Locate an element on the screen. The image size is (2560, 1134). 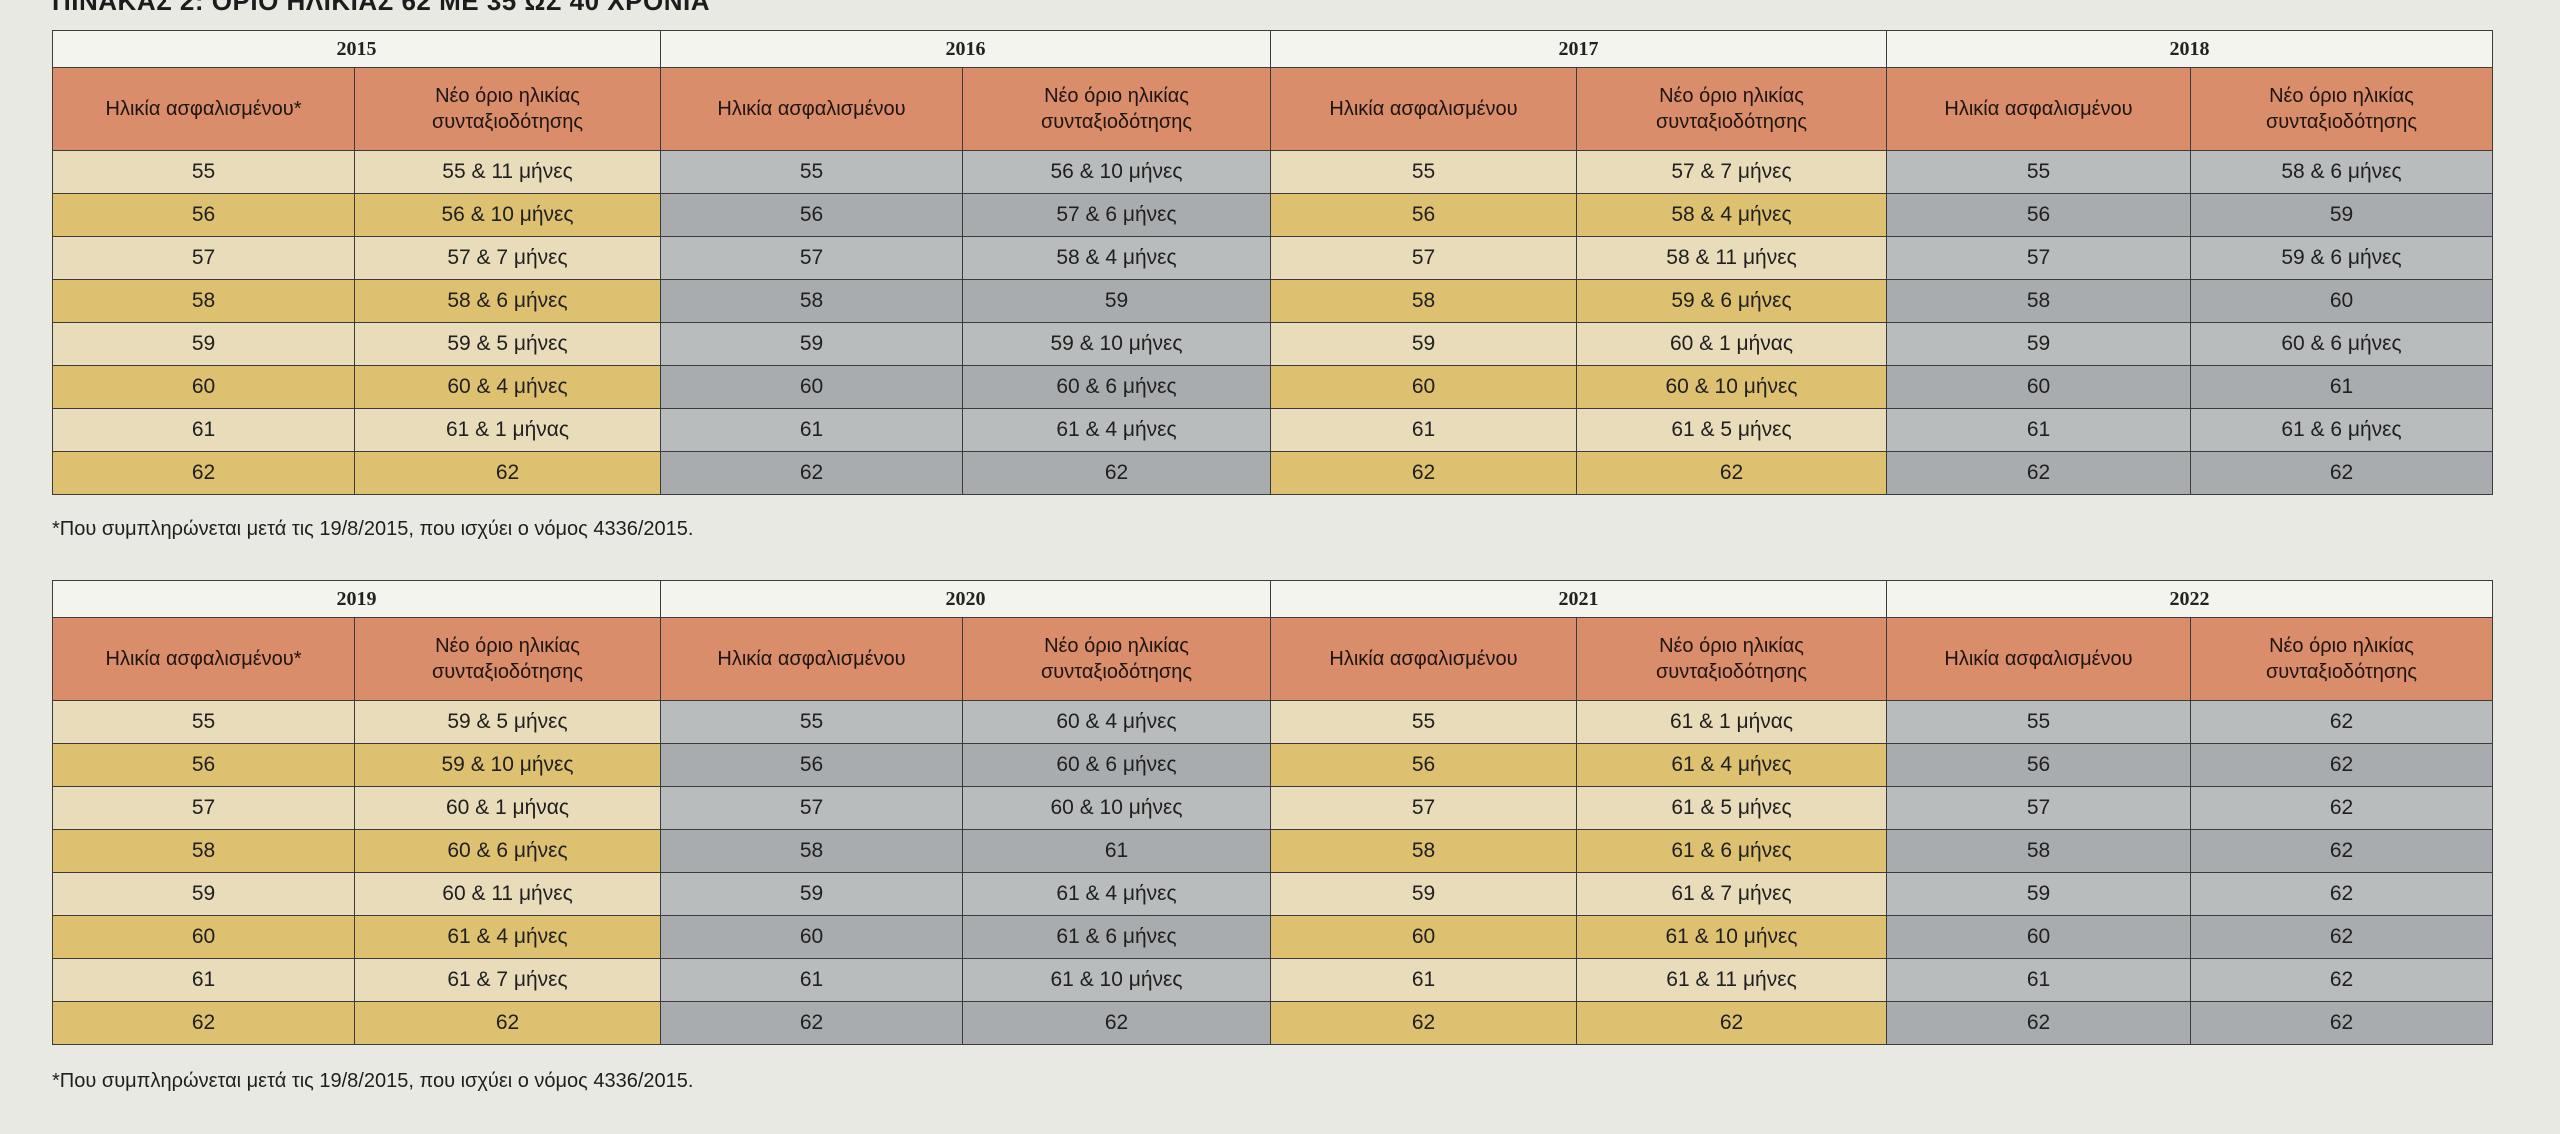
new-limit-cell: 60 & 11 μήνες is located at coordinates (507, 894).